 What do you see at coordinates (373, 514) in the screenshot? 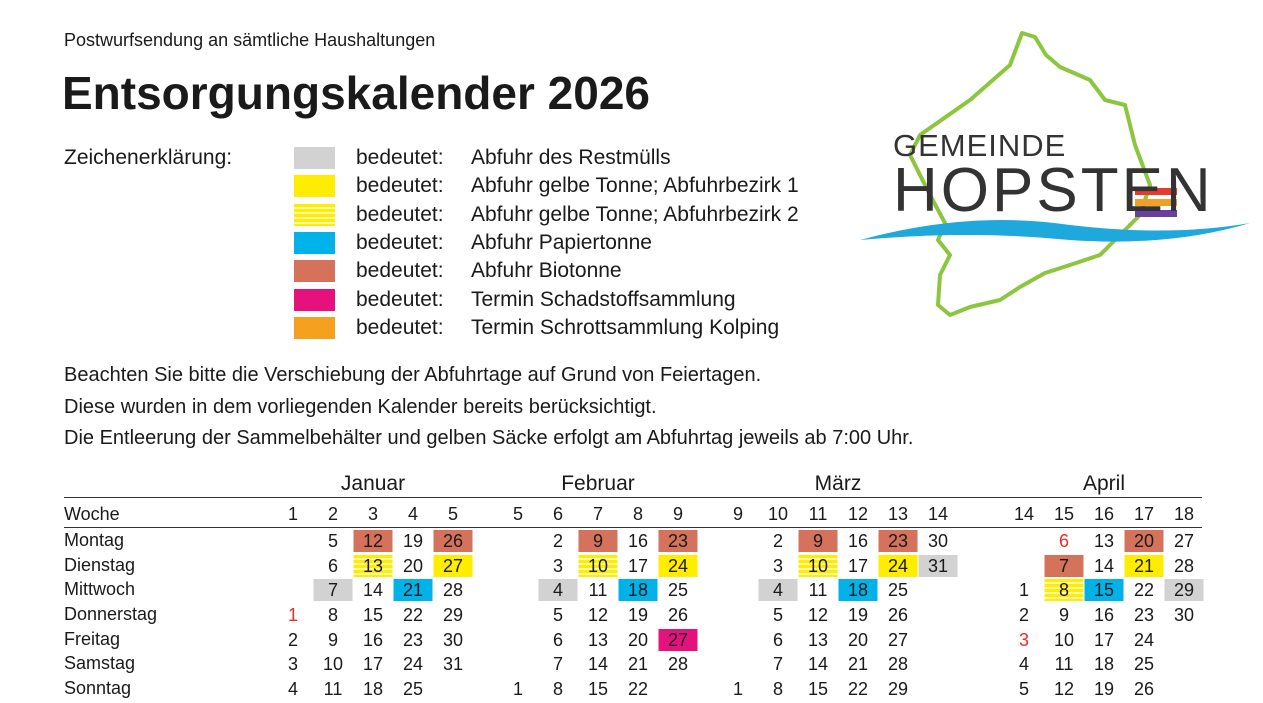
I see `week-number: 3` at bounding box center [373, 514].